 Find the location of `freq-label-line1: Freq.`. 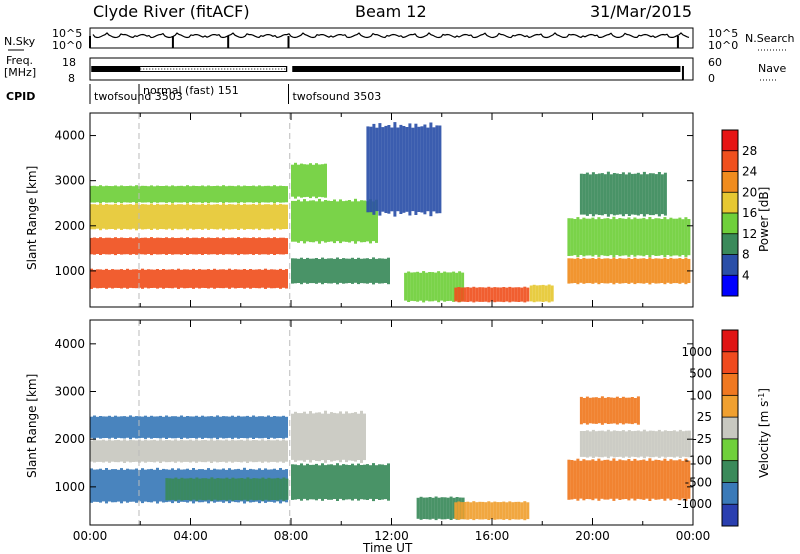

freq-label-line1: Freq. is located at coordinates (19, 60).